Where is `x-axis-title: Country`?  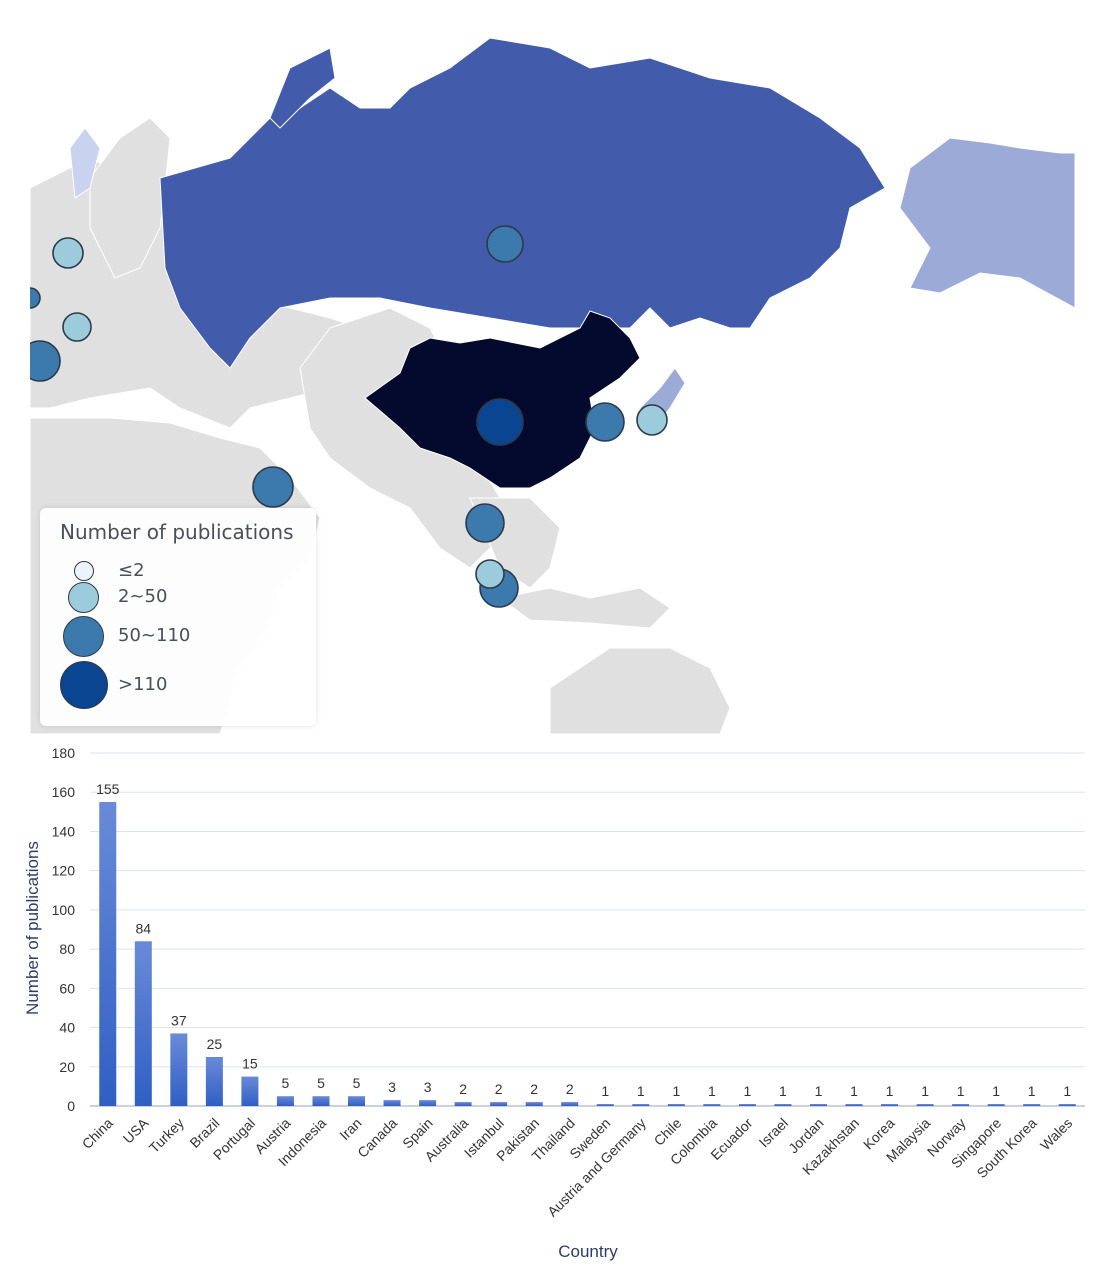 x-axis-title: Country is located at coordinates (588, 1251).